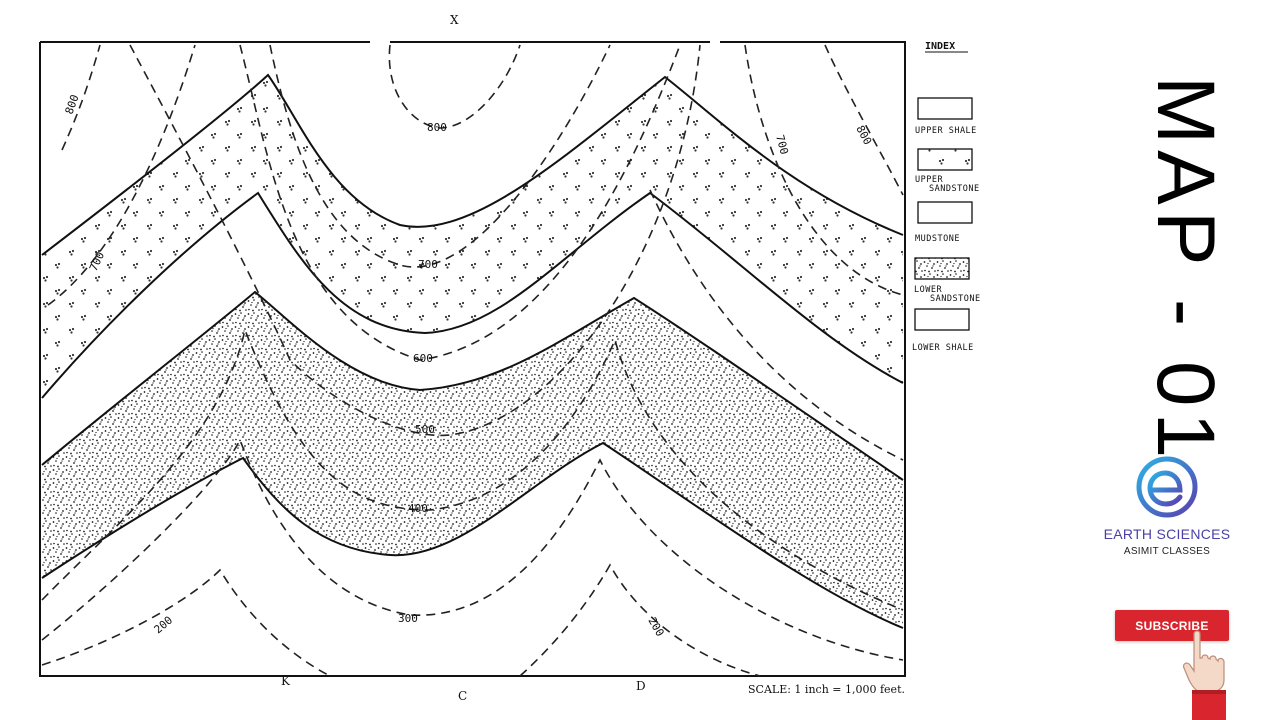  Describe the element at coordinates (826, 689) in the screenshot. I see `map-scale: SCALE: 1 inch = 1,000 feet.` at that location.